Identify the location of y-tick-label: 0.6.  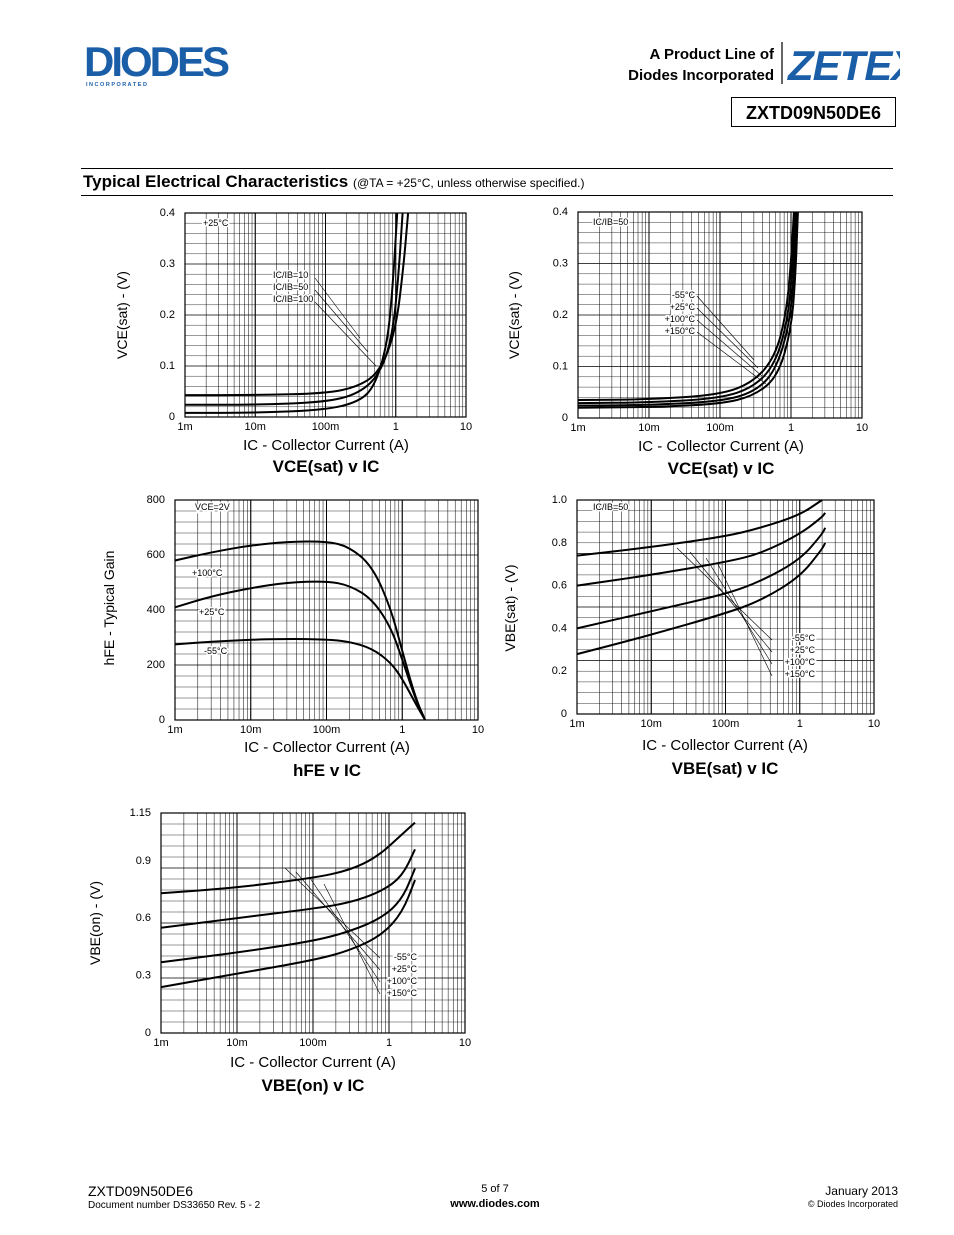
(559, 586).